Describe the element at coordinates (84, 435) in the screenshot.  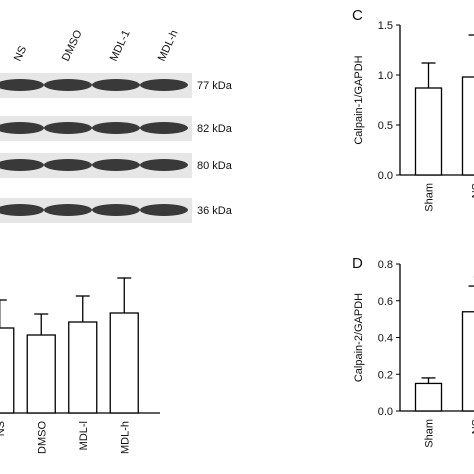
I see `x-tick-label: MDL-l` at that location.